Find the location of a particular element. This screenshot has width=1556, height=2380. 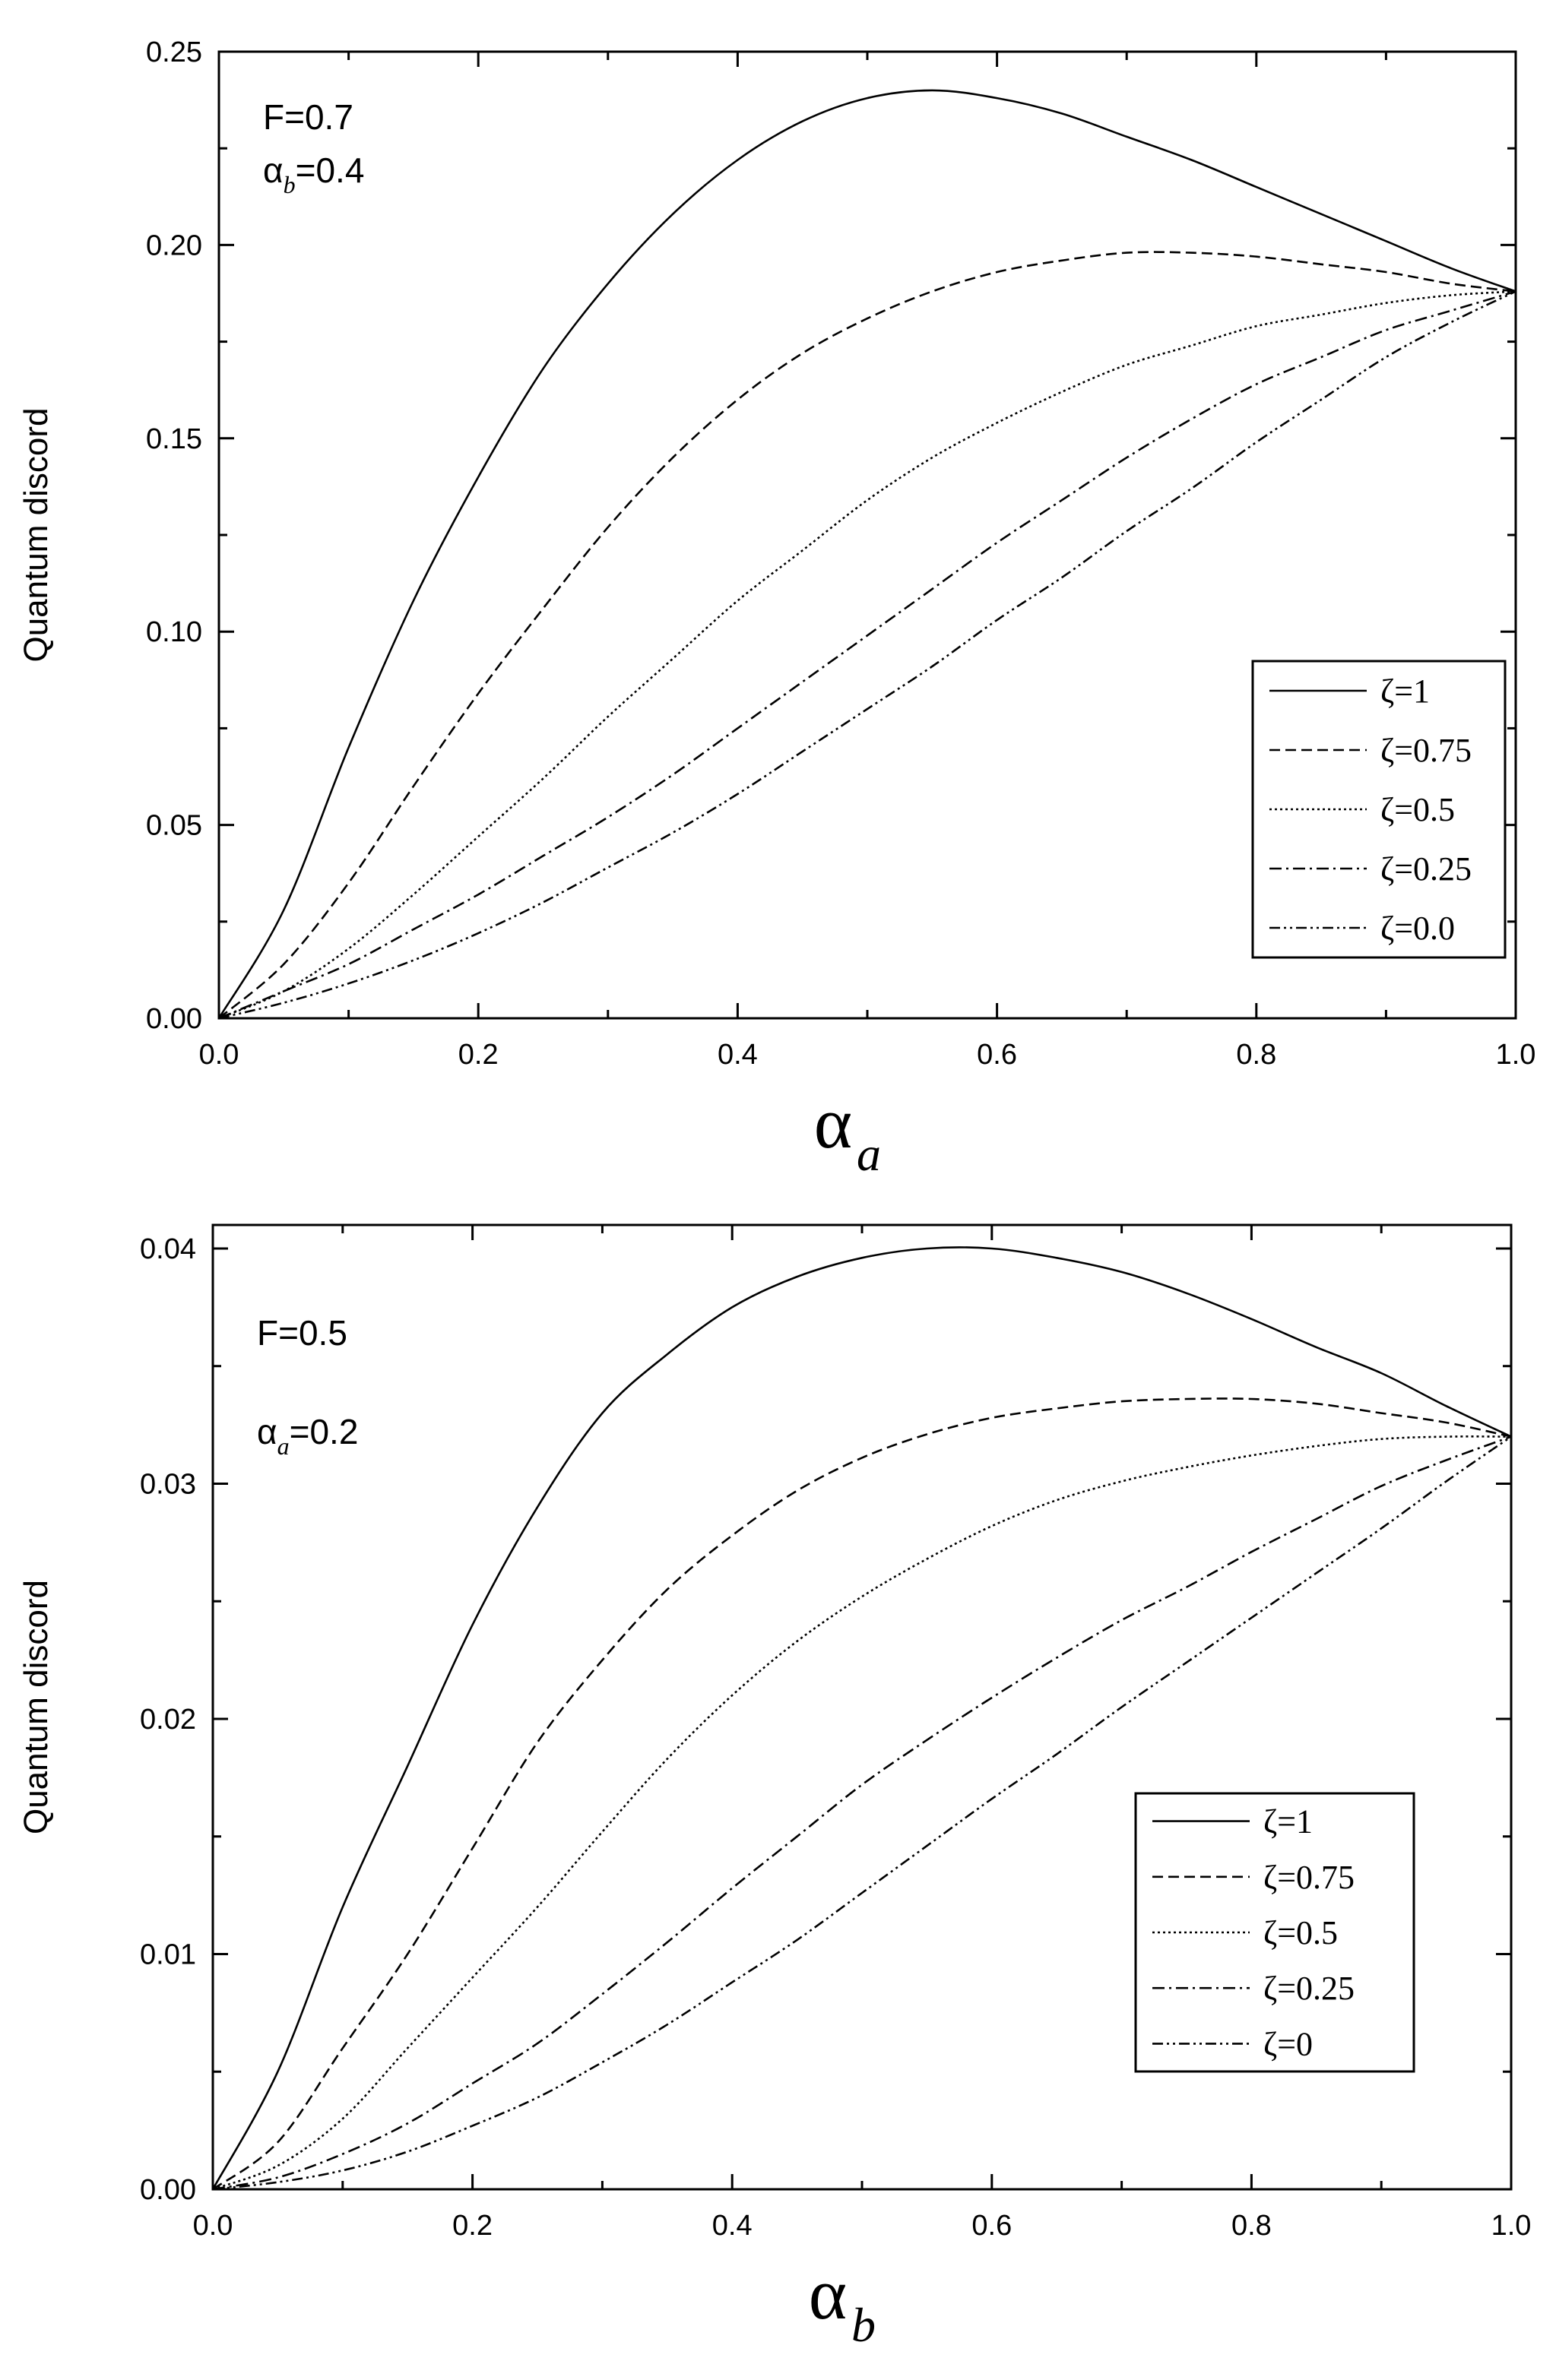

y-tick-label: 0.02 is located at coordinates (168, 1720).